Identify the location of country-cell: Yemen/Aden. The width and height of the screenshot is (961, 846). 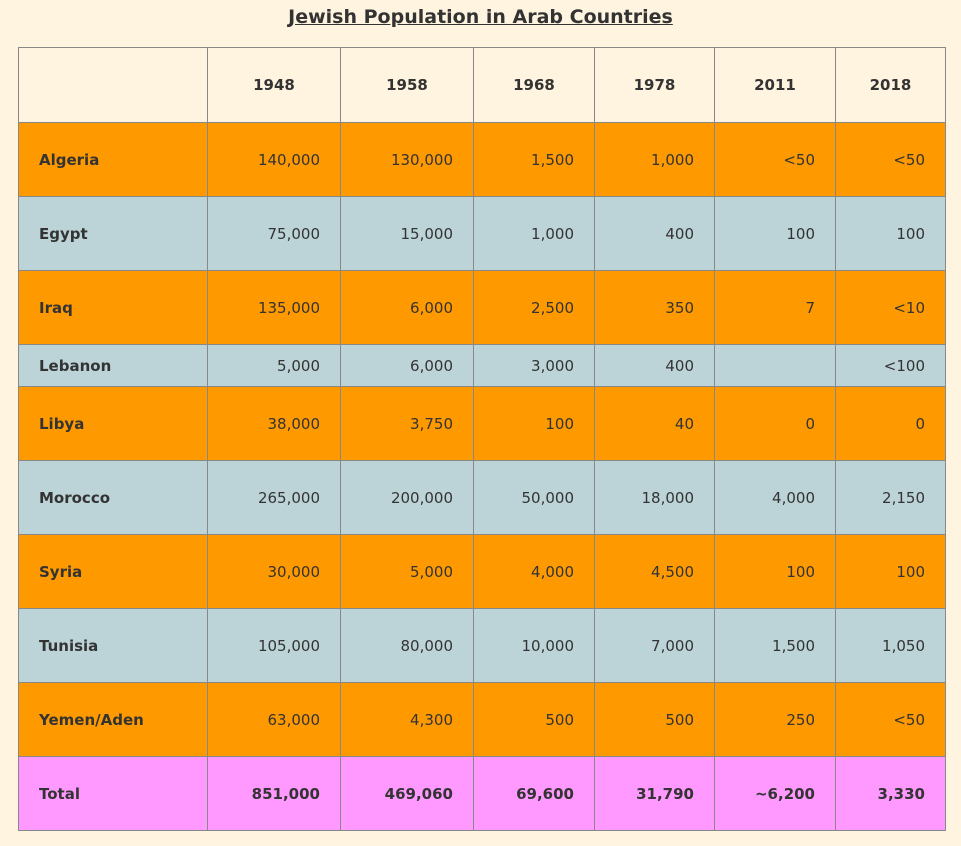
(113, 719).